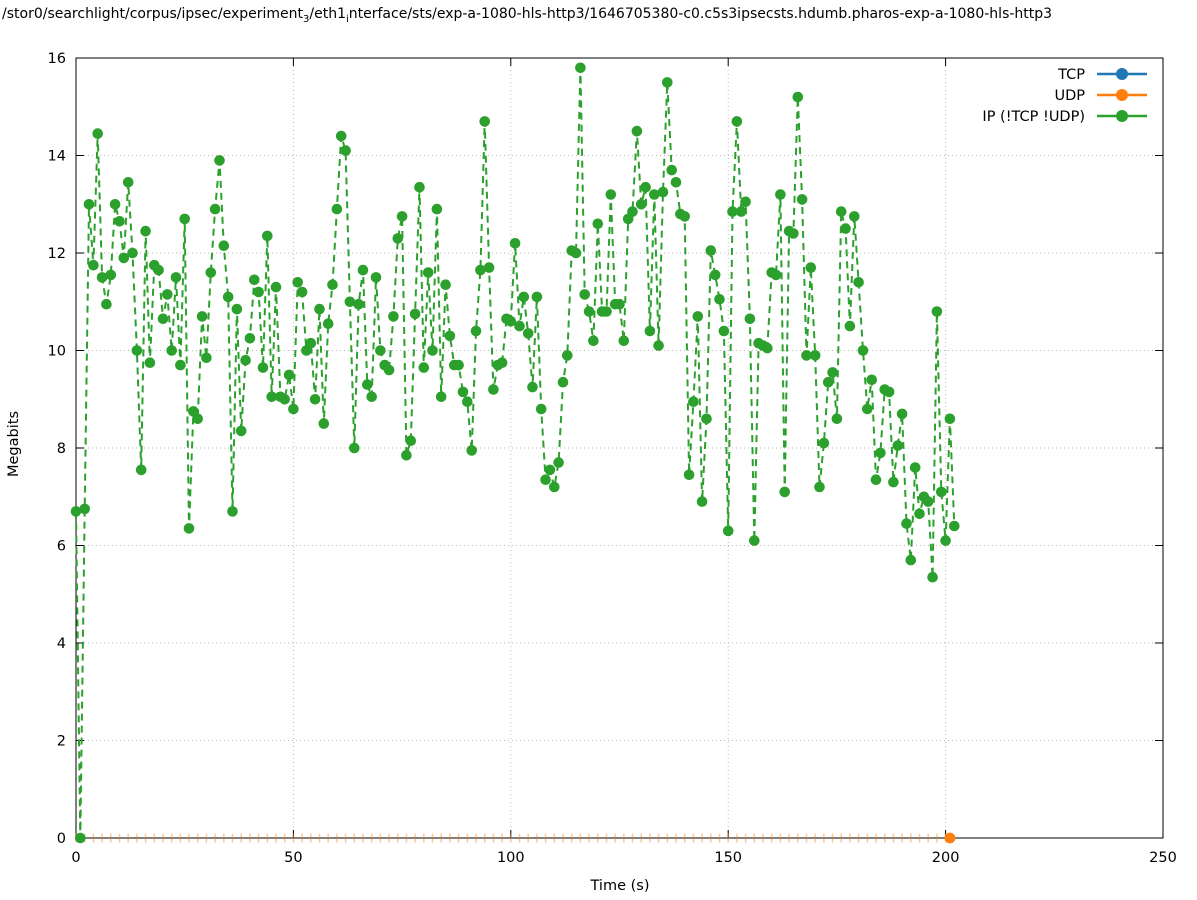 Image resolution: width=1197 pixels, height=900 pixels. What do you see at coordinates (293, 858) in the screenshot?
I see `x-tick-label: 50` at bounding box center [293, 858].